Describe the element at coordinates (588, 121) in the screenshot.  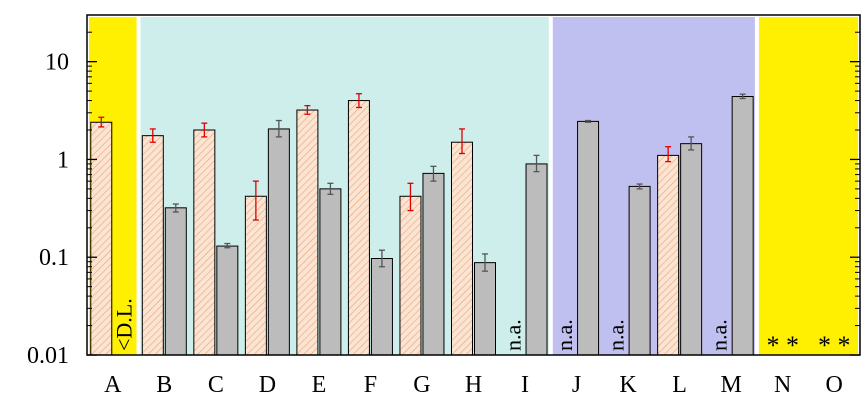
I see `error-bar-j-s2` at that location.